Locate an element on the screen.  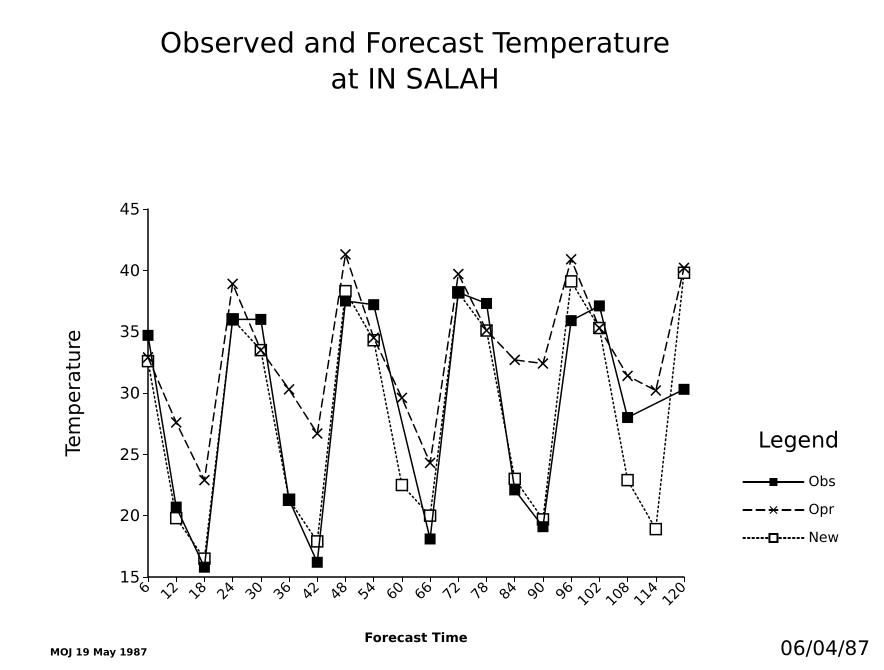
x-tick-label: 90 is located at coordinates (536, 591).